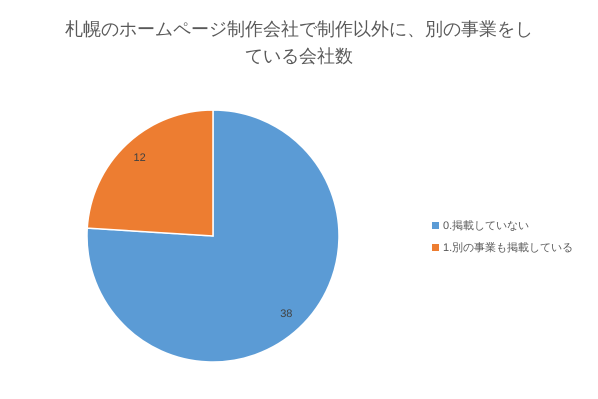 The width and height of the screenshot is (598, 399). What do you see at coordinates (299, 43) in the screenshot?
I see `chart-title: 札幌のホームページ制作会社で制作以外に、別の事業をしている会社数` at bounding box center [299, 43].